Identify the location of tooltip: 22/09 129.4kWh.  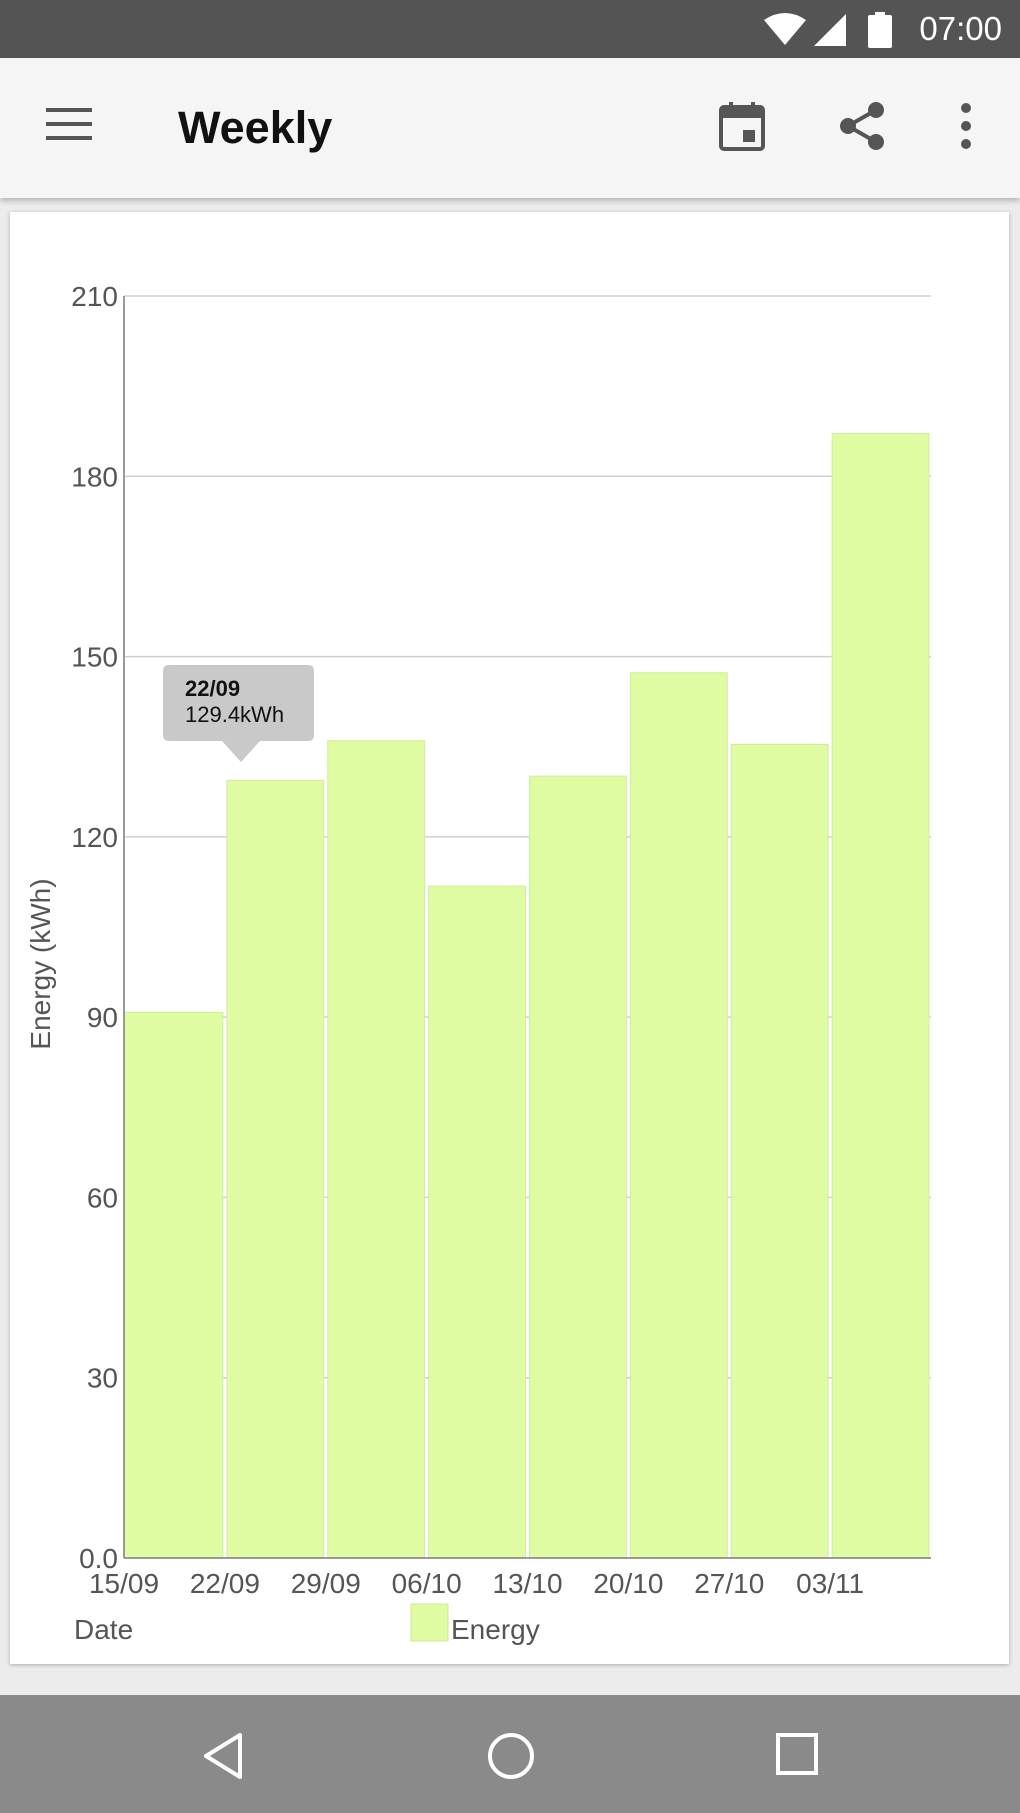
(238, 713).